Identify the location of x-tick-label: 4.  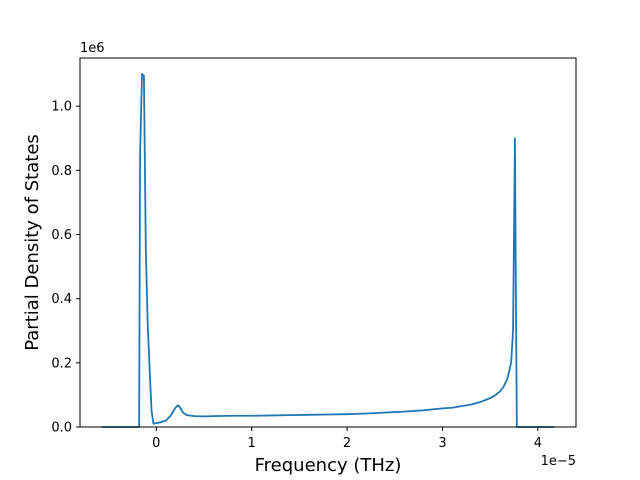
(538, 443).